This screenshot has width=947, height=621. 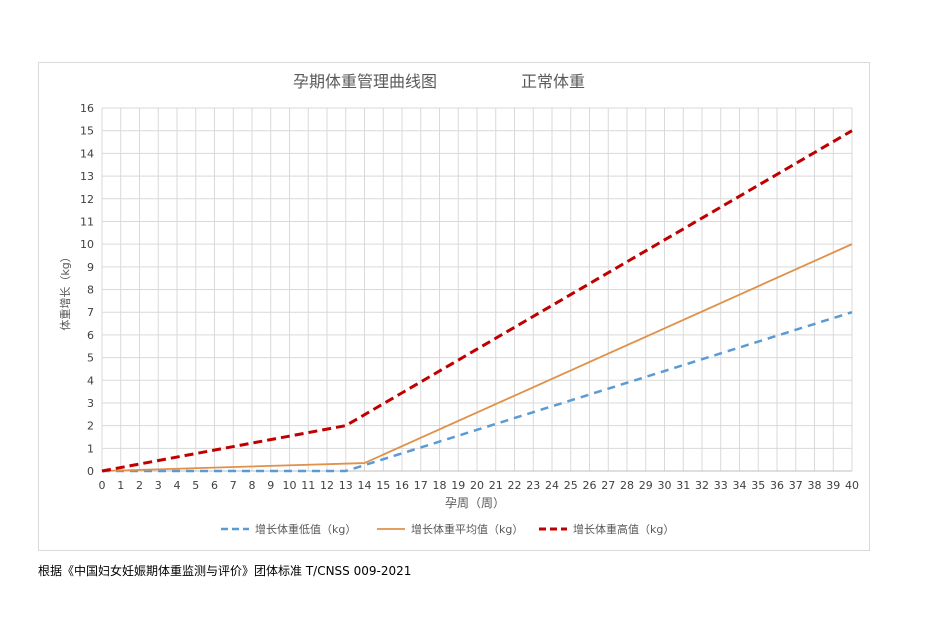 I want to click on x-tick-label-16: 16, so click(x=402, y=485).